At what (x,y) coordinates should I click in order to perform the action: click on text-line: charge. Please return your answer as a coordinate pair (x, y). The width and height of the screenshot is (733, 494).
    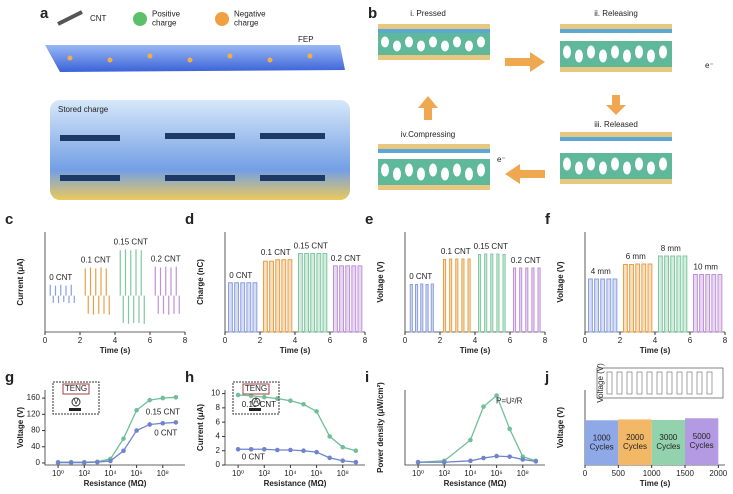
    Looking at the image, I should click on (246, 23).